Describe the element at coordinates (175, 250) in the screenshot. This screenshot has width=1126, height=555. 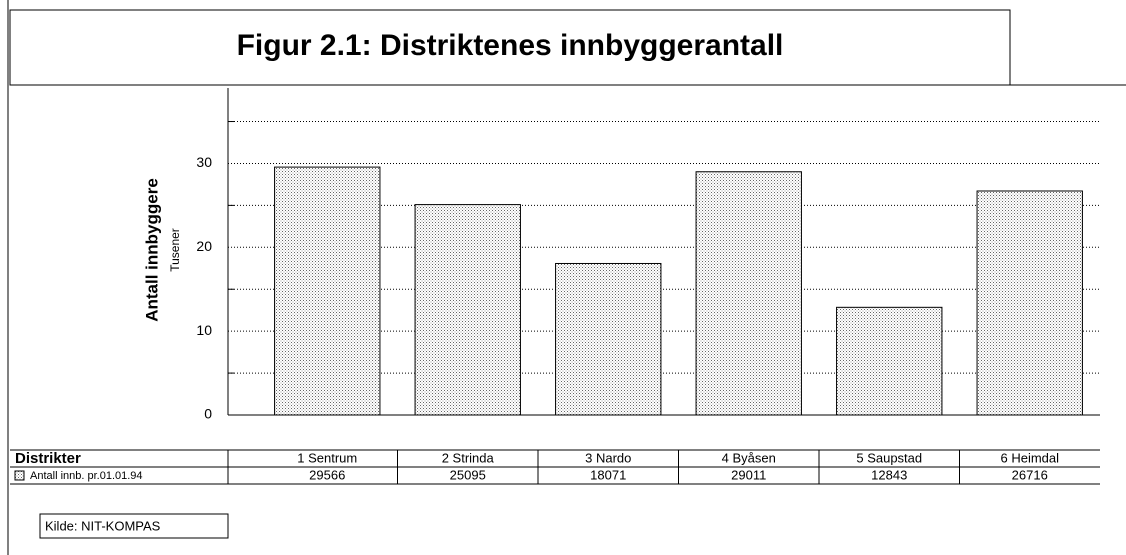
I see `y-unit-label: Tusener` at that location.